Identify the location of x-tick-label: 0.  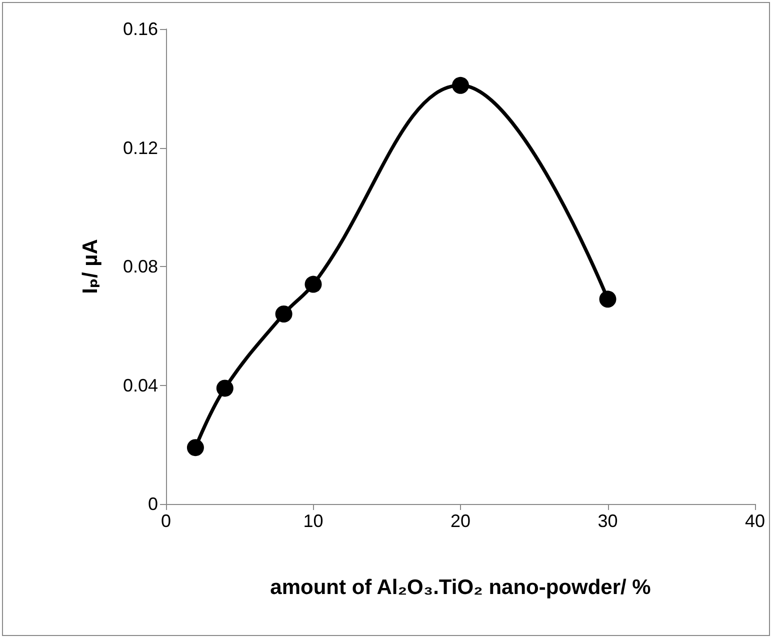
(166, 521).